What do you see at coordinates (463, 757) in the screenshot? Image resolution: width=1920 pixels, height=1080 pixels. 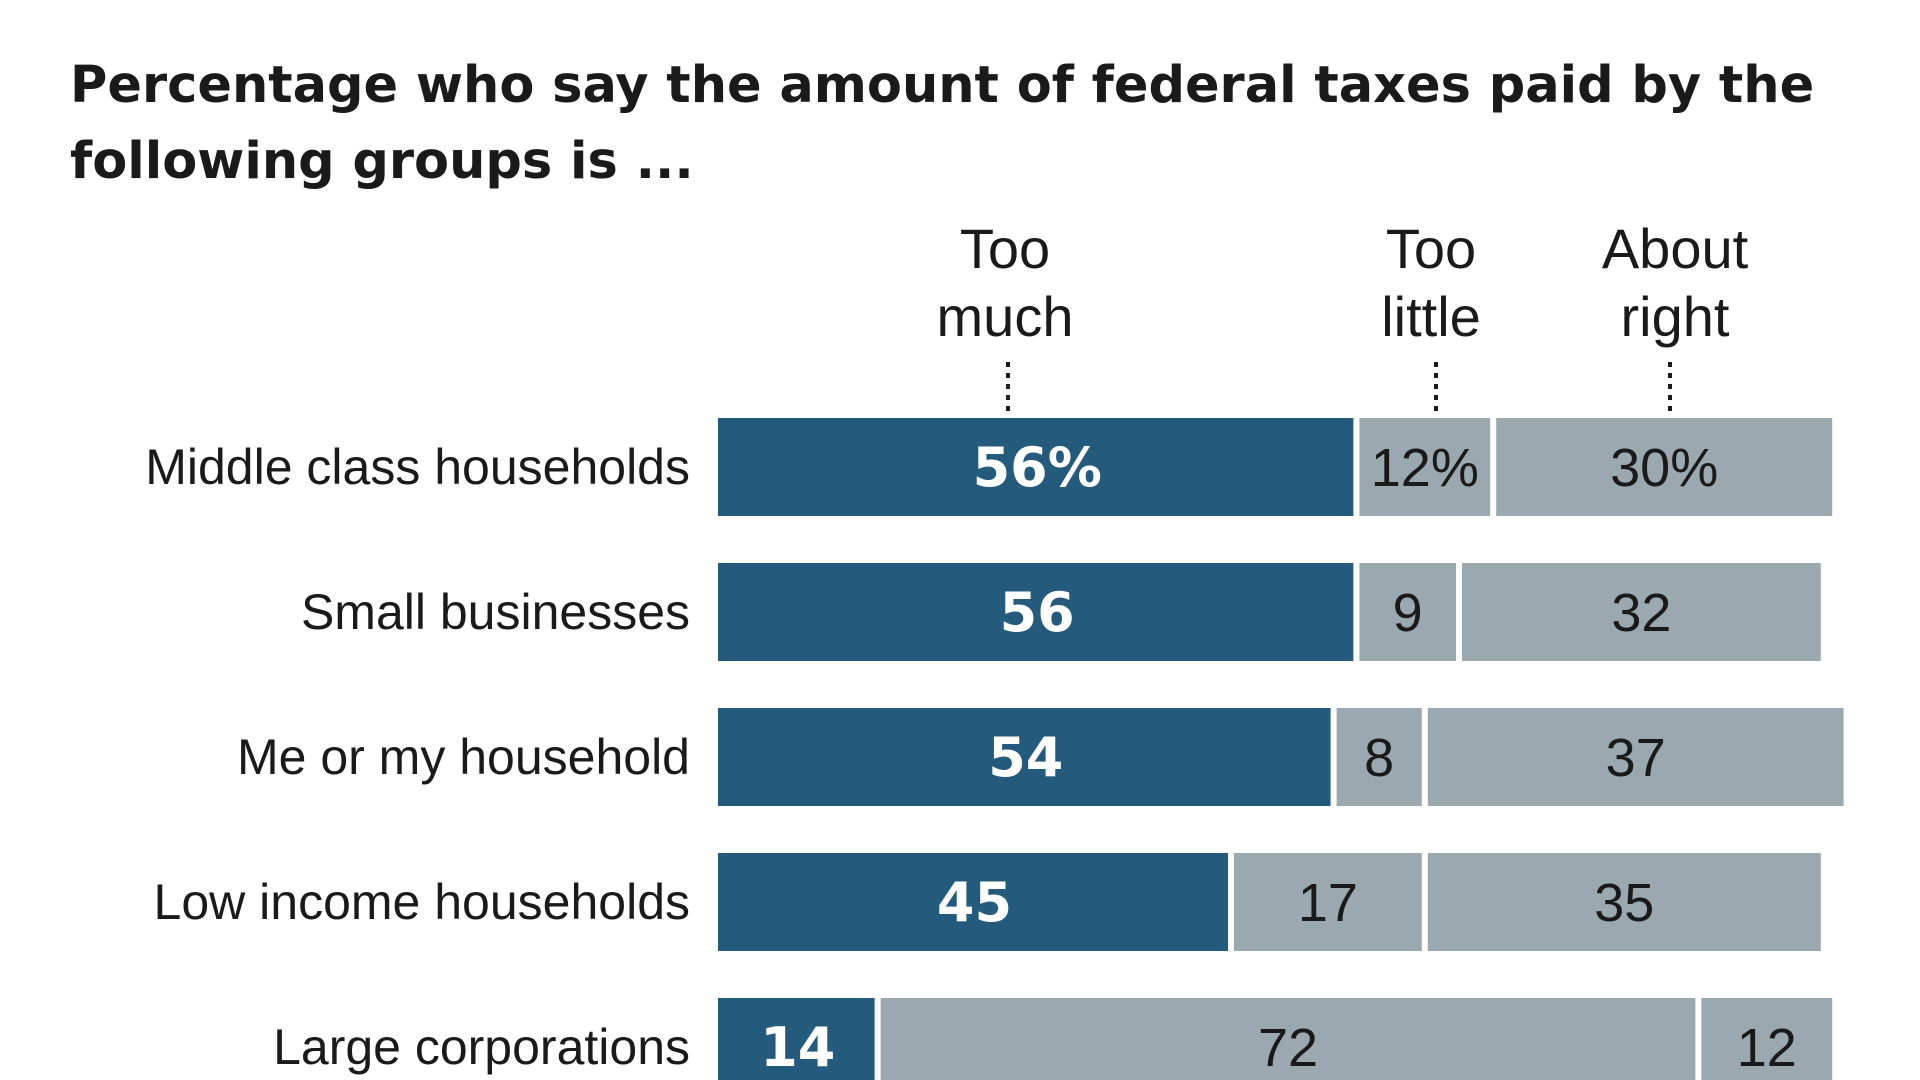 I see `category-label-me-or-my-household: Me or my household` at bounding box center [463, 757].